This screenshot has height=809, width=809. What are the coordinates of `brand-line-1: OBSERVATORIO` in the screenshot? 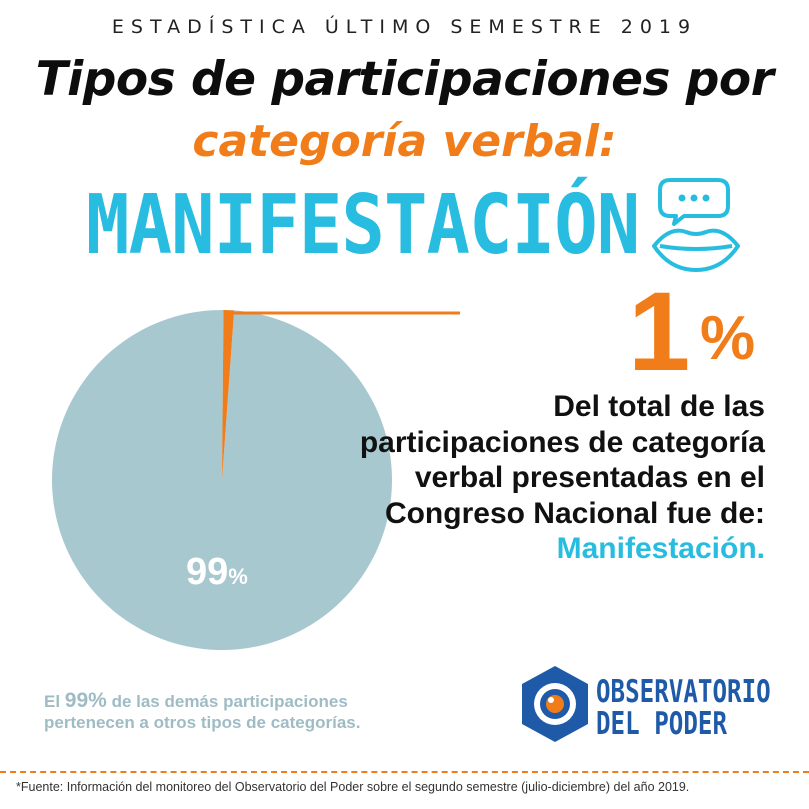 It's located at (683, 692).